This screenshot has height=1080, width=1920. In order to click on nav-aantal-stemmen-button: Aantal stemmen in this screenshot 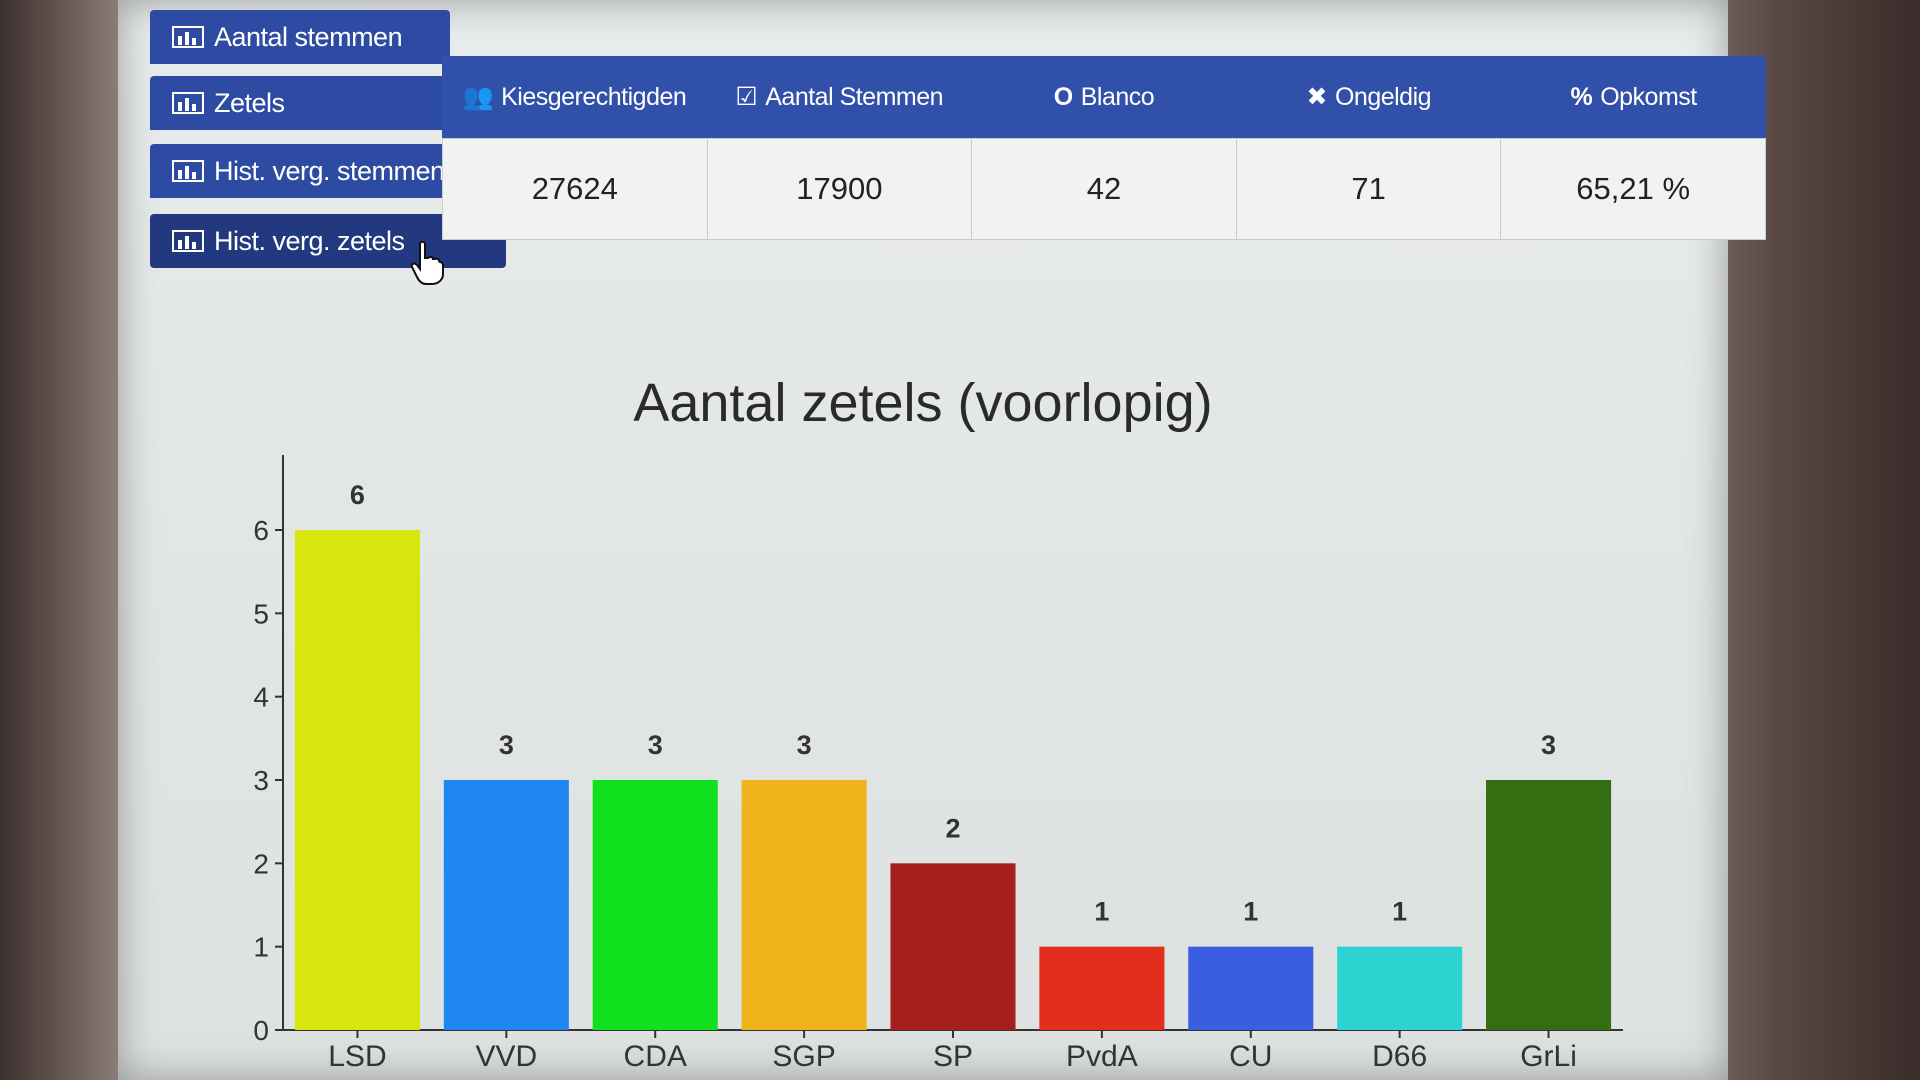, I will do `click(300, 37)`.